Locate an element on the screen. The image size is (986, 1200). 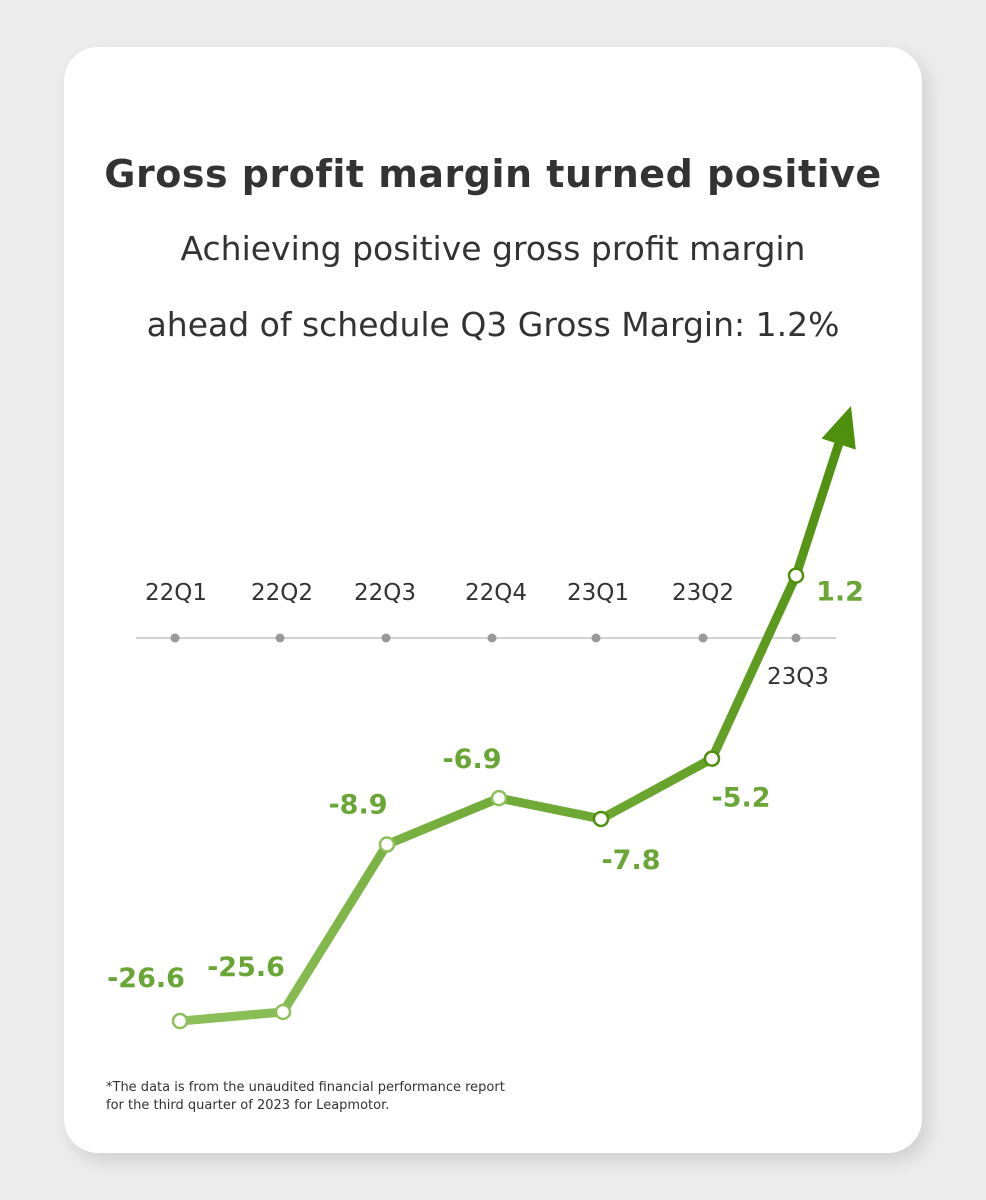
chart-subtitle-line1: Achieving positive gross profit margin is located at coordinates (493, 248).